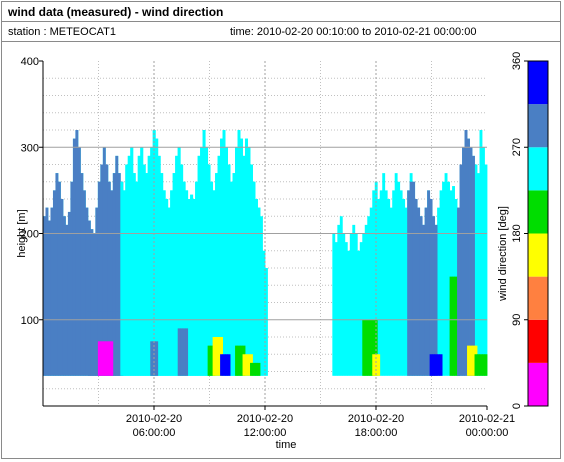 This screenshot has height=462, width=564. I want to click on y-tick-label: 300, so click(30, 148).